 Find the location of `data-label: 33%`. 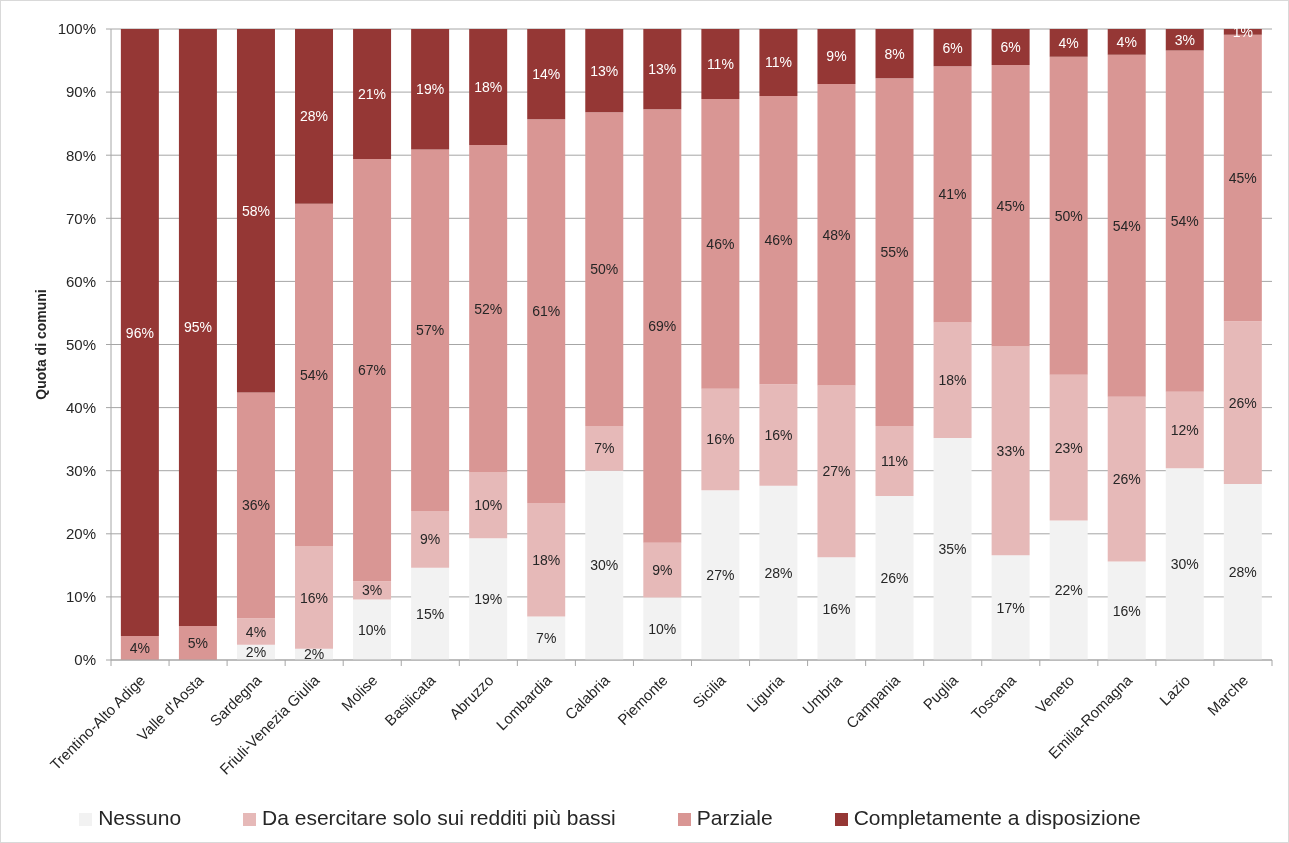

data-label: 33% is located at coordinates (1010, 450).